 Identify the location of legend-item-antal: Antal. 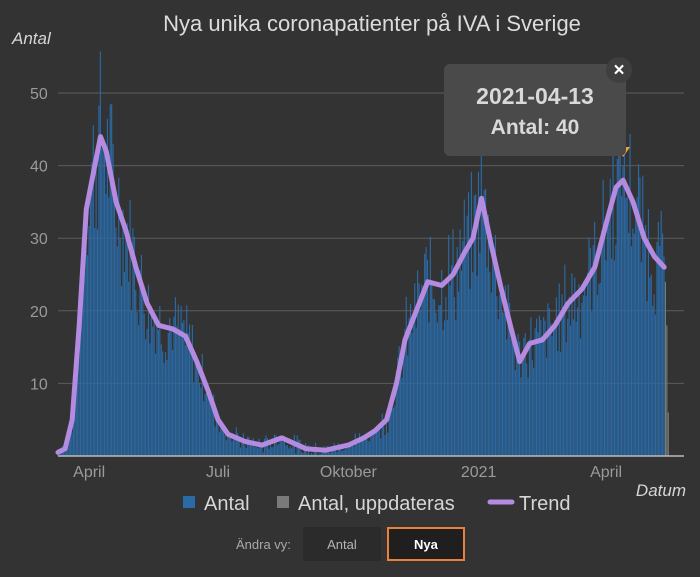
(216, 504).